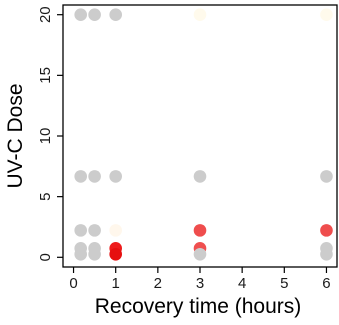  I want to click on y-tick-label: 0, so click(45, 257).